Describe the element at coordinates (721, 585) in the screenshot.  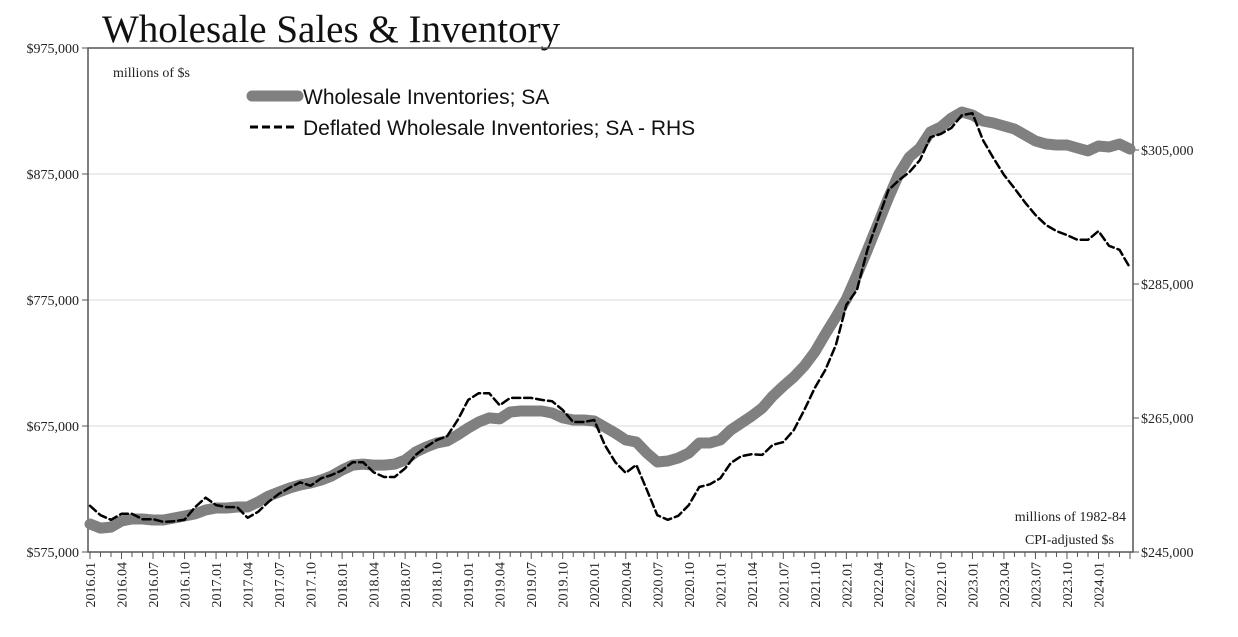
I see `x-tick-label: 2021.01` at that location.